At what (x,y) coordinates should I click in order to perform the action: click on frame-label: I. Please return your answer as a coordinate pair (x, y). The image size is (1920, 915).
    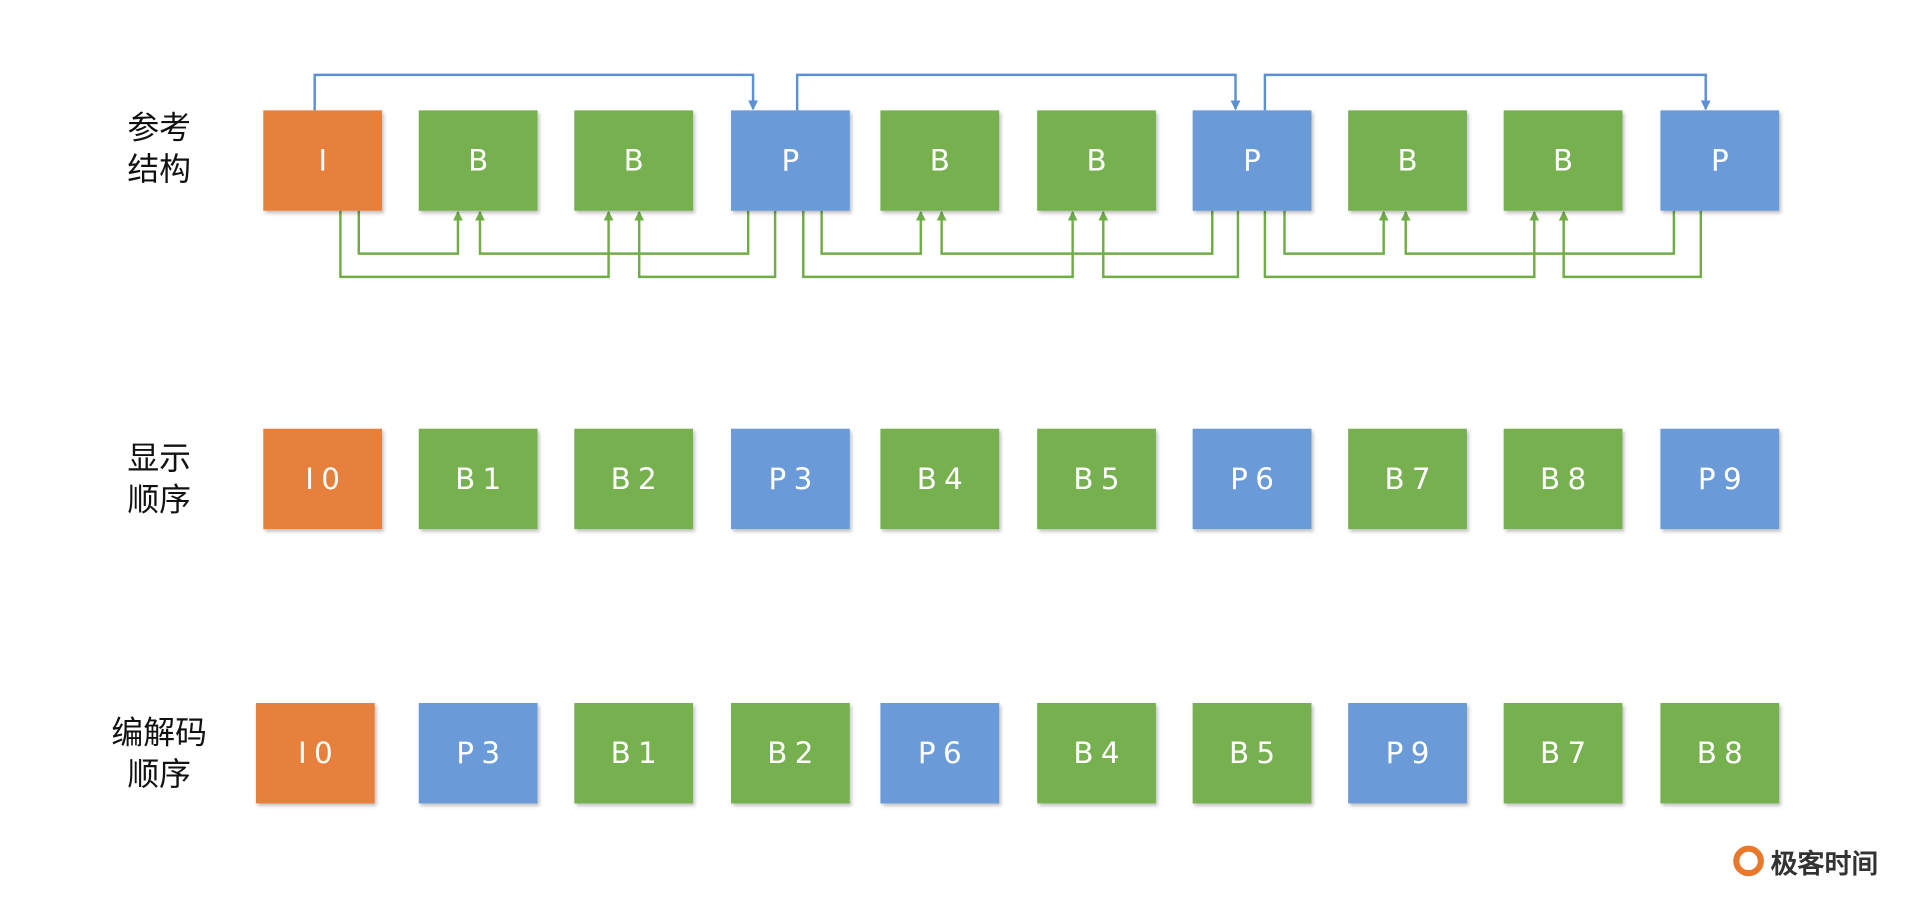
    Looking at the image, I should click on (326, 161).